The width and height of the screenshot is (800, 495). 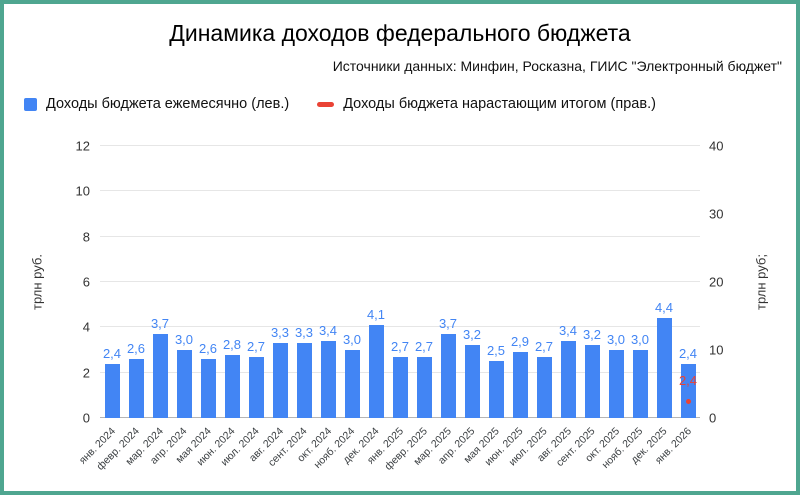 I want to click on right-axis-tick: 0, so click(x=713, y=418).